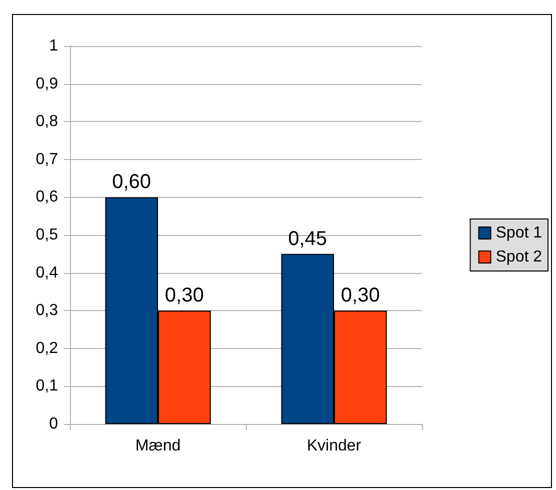 The image size is (556, 490). I want to click on legend-label: Spot 2, so click(519, 257).